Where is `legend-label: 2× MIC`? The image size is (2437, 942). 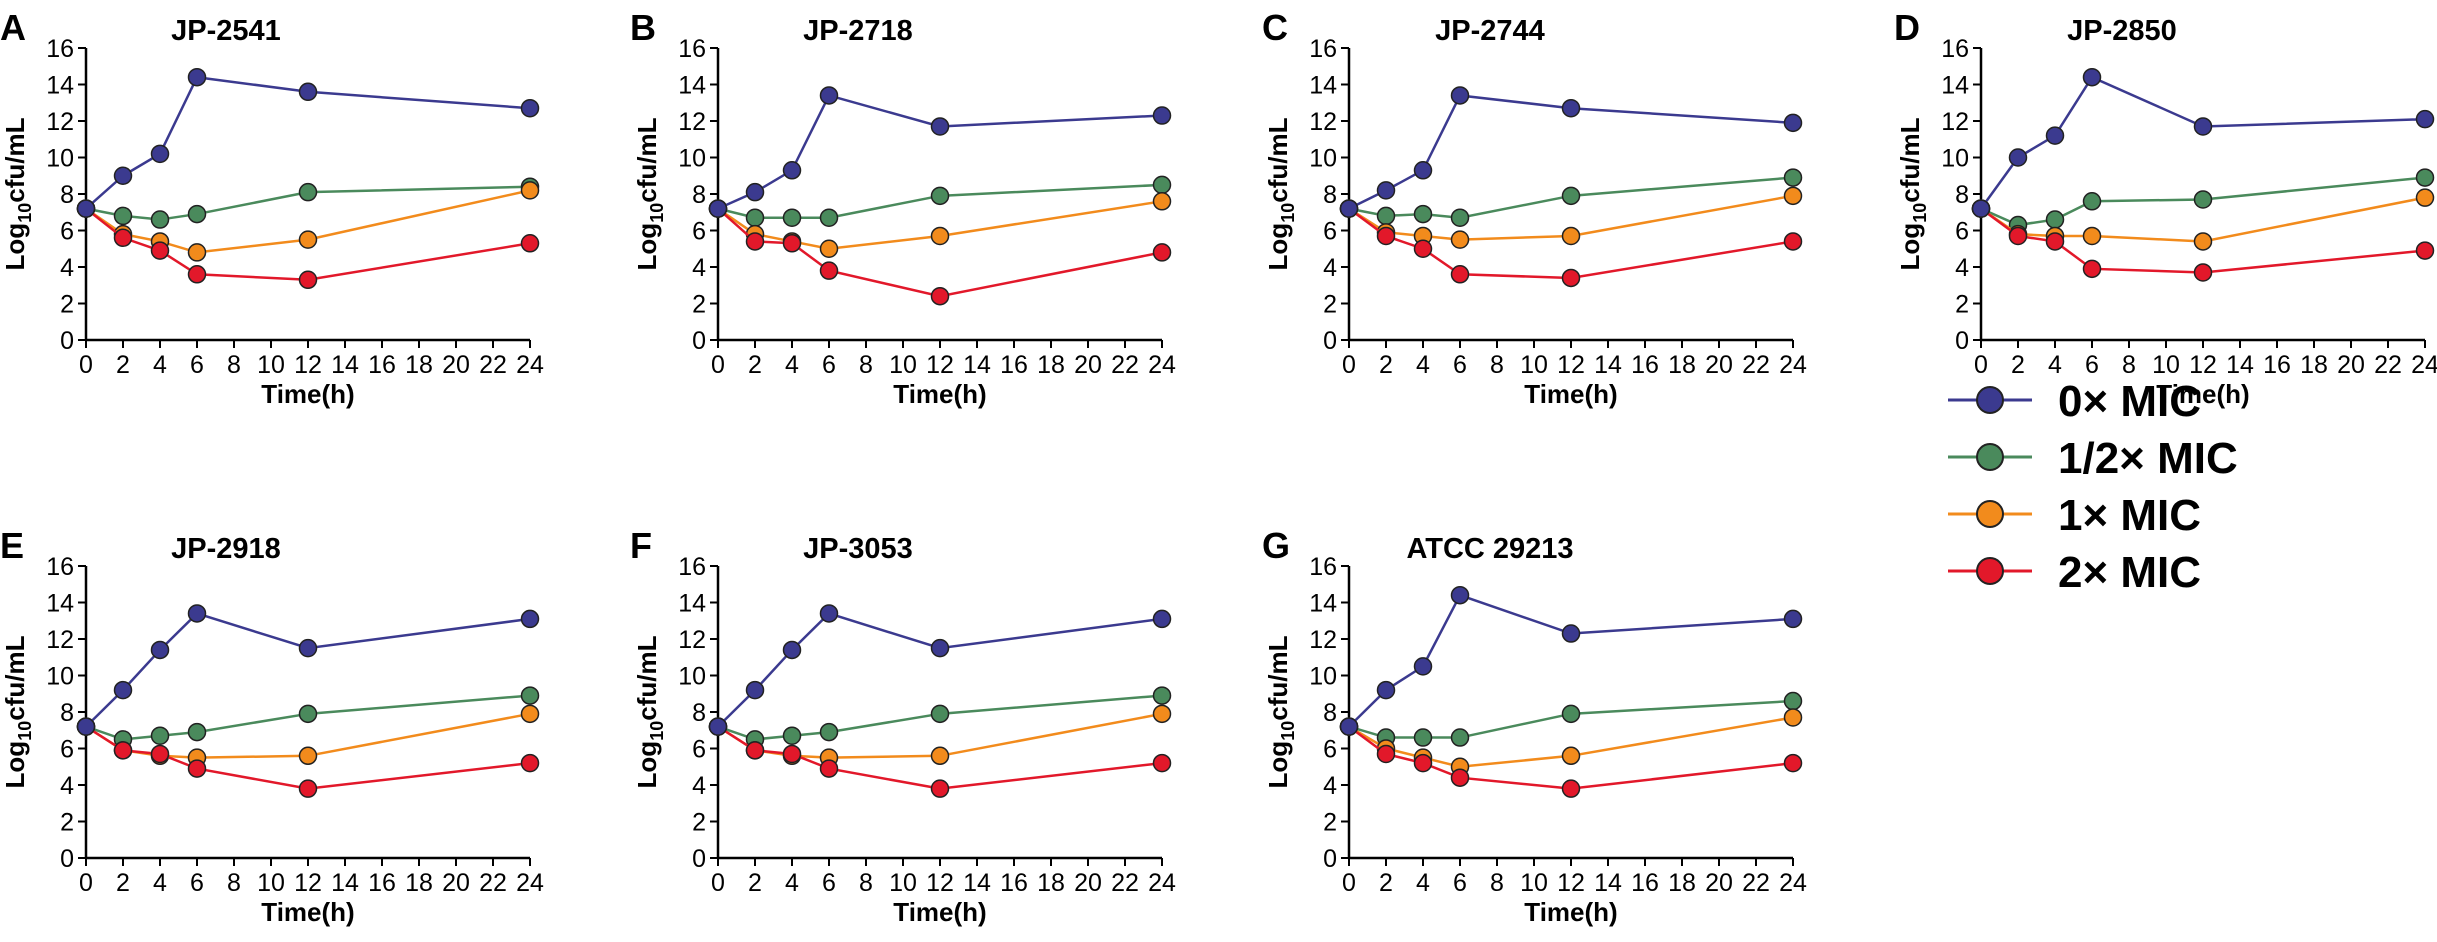 legend-label: 2× MIC is located at coordinates (2129, 572).